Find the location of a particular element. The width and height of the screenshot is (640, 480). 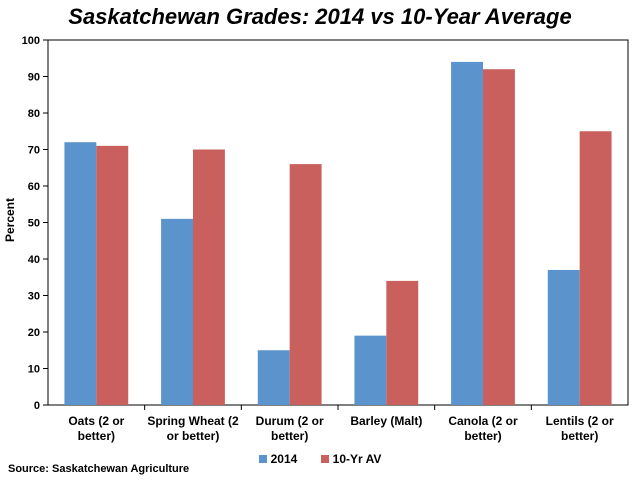

x-tick-label: Oats (2 or better) is located at coordinates (96, 428).